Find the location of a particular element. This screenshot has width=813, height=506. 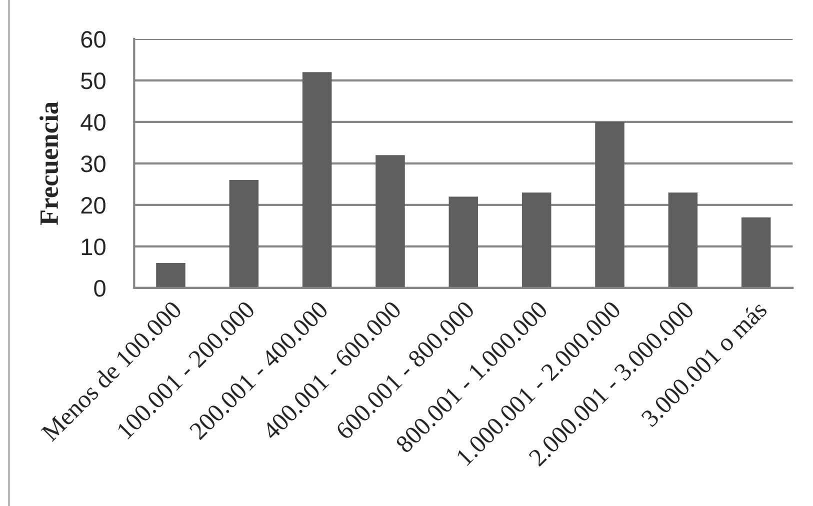

y-tick-label: 40 is located at coordinates (93, 122).